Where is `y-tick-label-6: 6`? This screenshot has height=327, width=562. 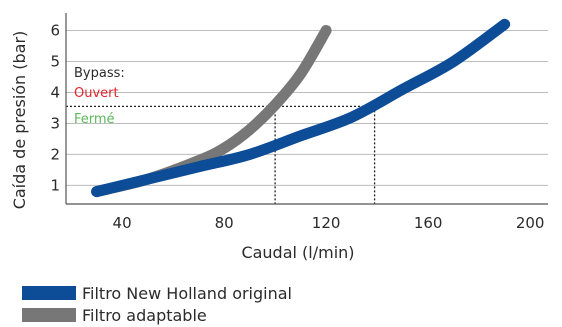 y-tick-label-6: 6 is located at coordinates (55, 30).